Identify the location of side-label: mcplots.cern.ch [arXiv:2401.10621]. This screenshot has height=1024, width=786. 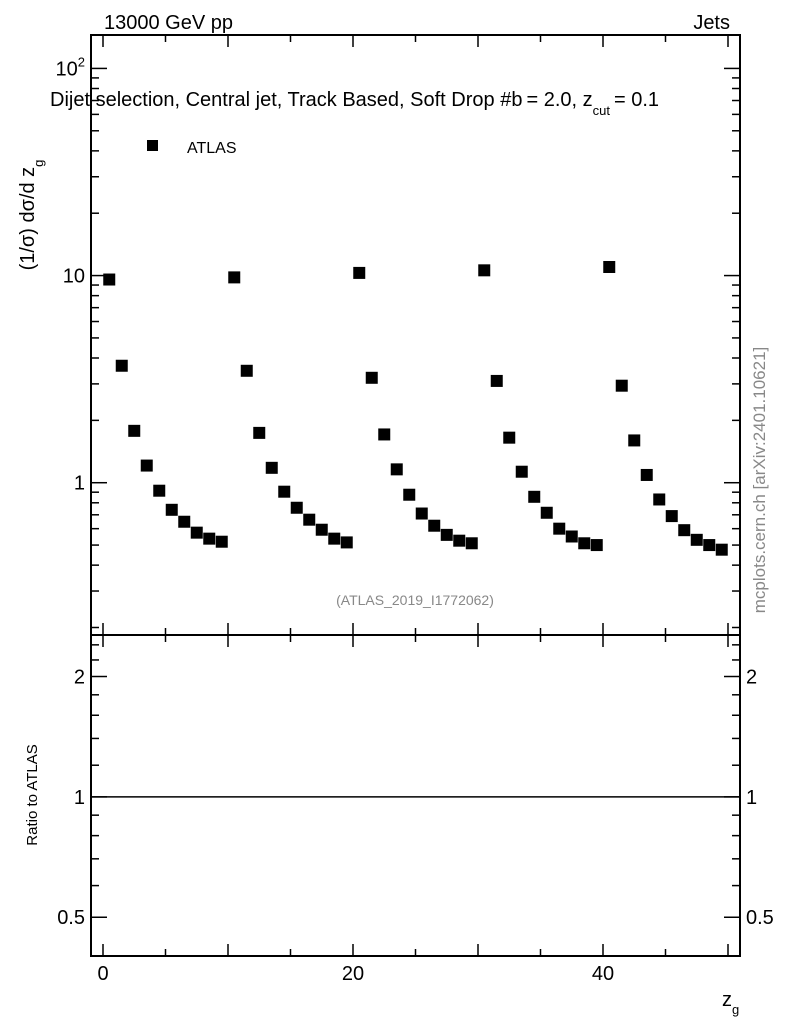
(759, 480).